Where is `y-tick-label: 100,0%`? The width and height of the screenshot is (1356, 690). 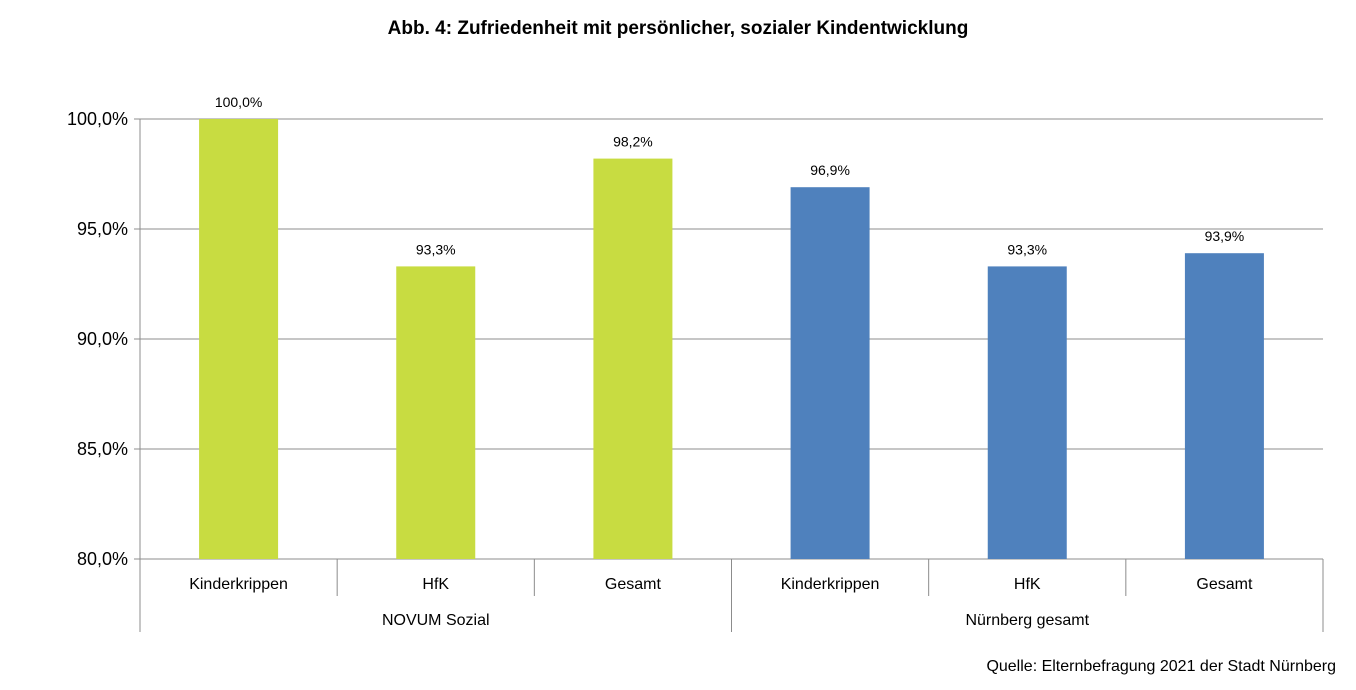 y-tick-label: 100,0% is located at coordinates (97, 119).